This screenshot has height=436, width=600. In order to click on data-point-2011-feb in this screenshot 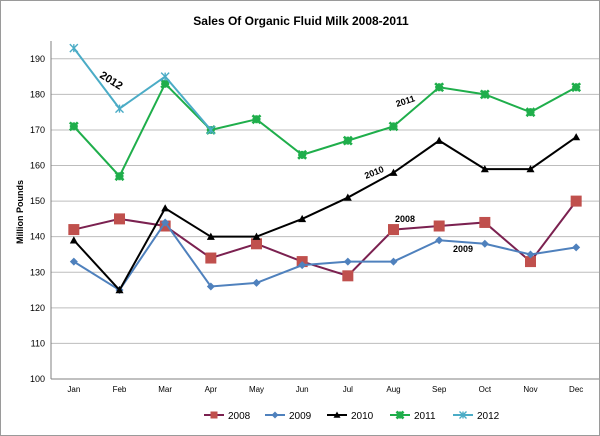, I will do `click(119, 176)`.